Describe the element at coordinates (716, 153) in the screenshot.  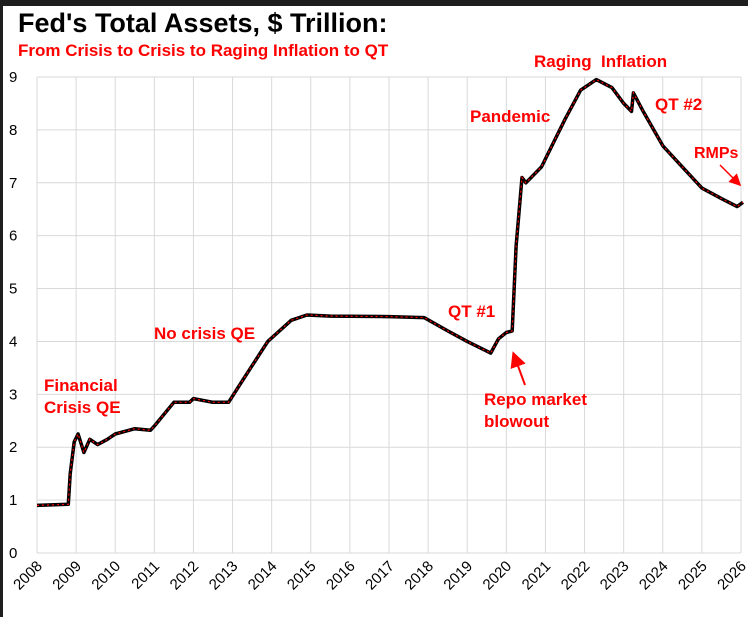
I see `annotation-rmps: RMPs` at that location.